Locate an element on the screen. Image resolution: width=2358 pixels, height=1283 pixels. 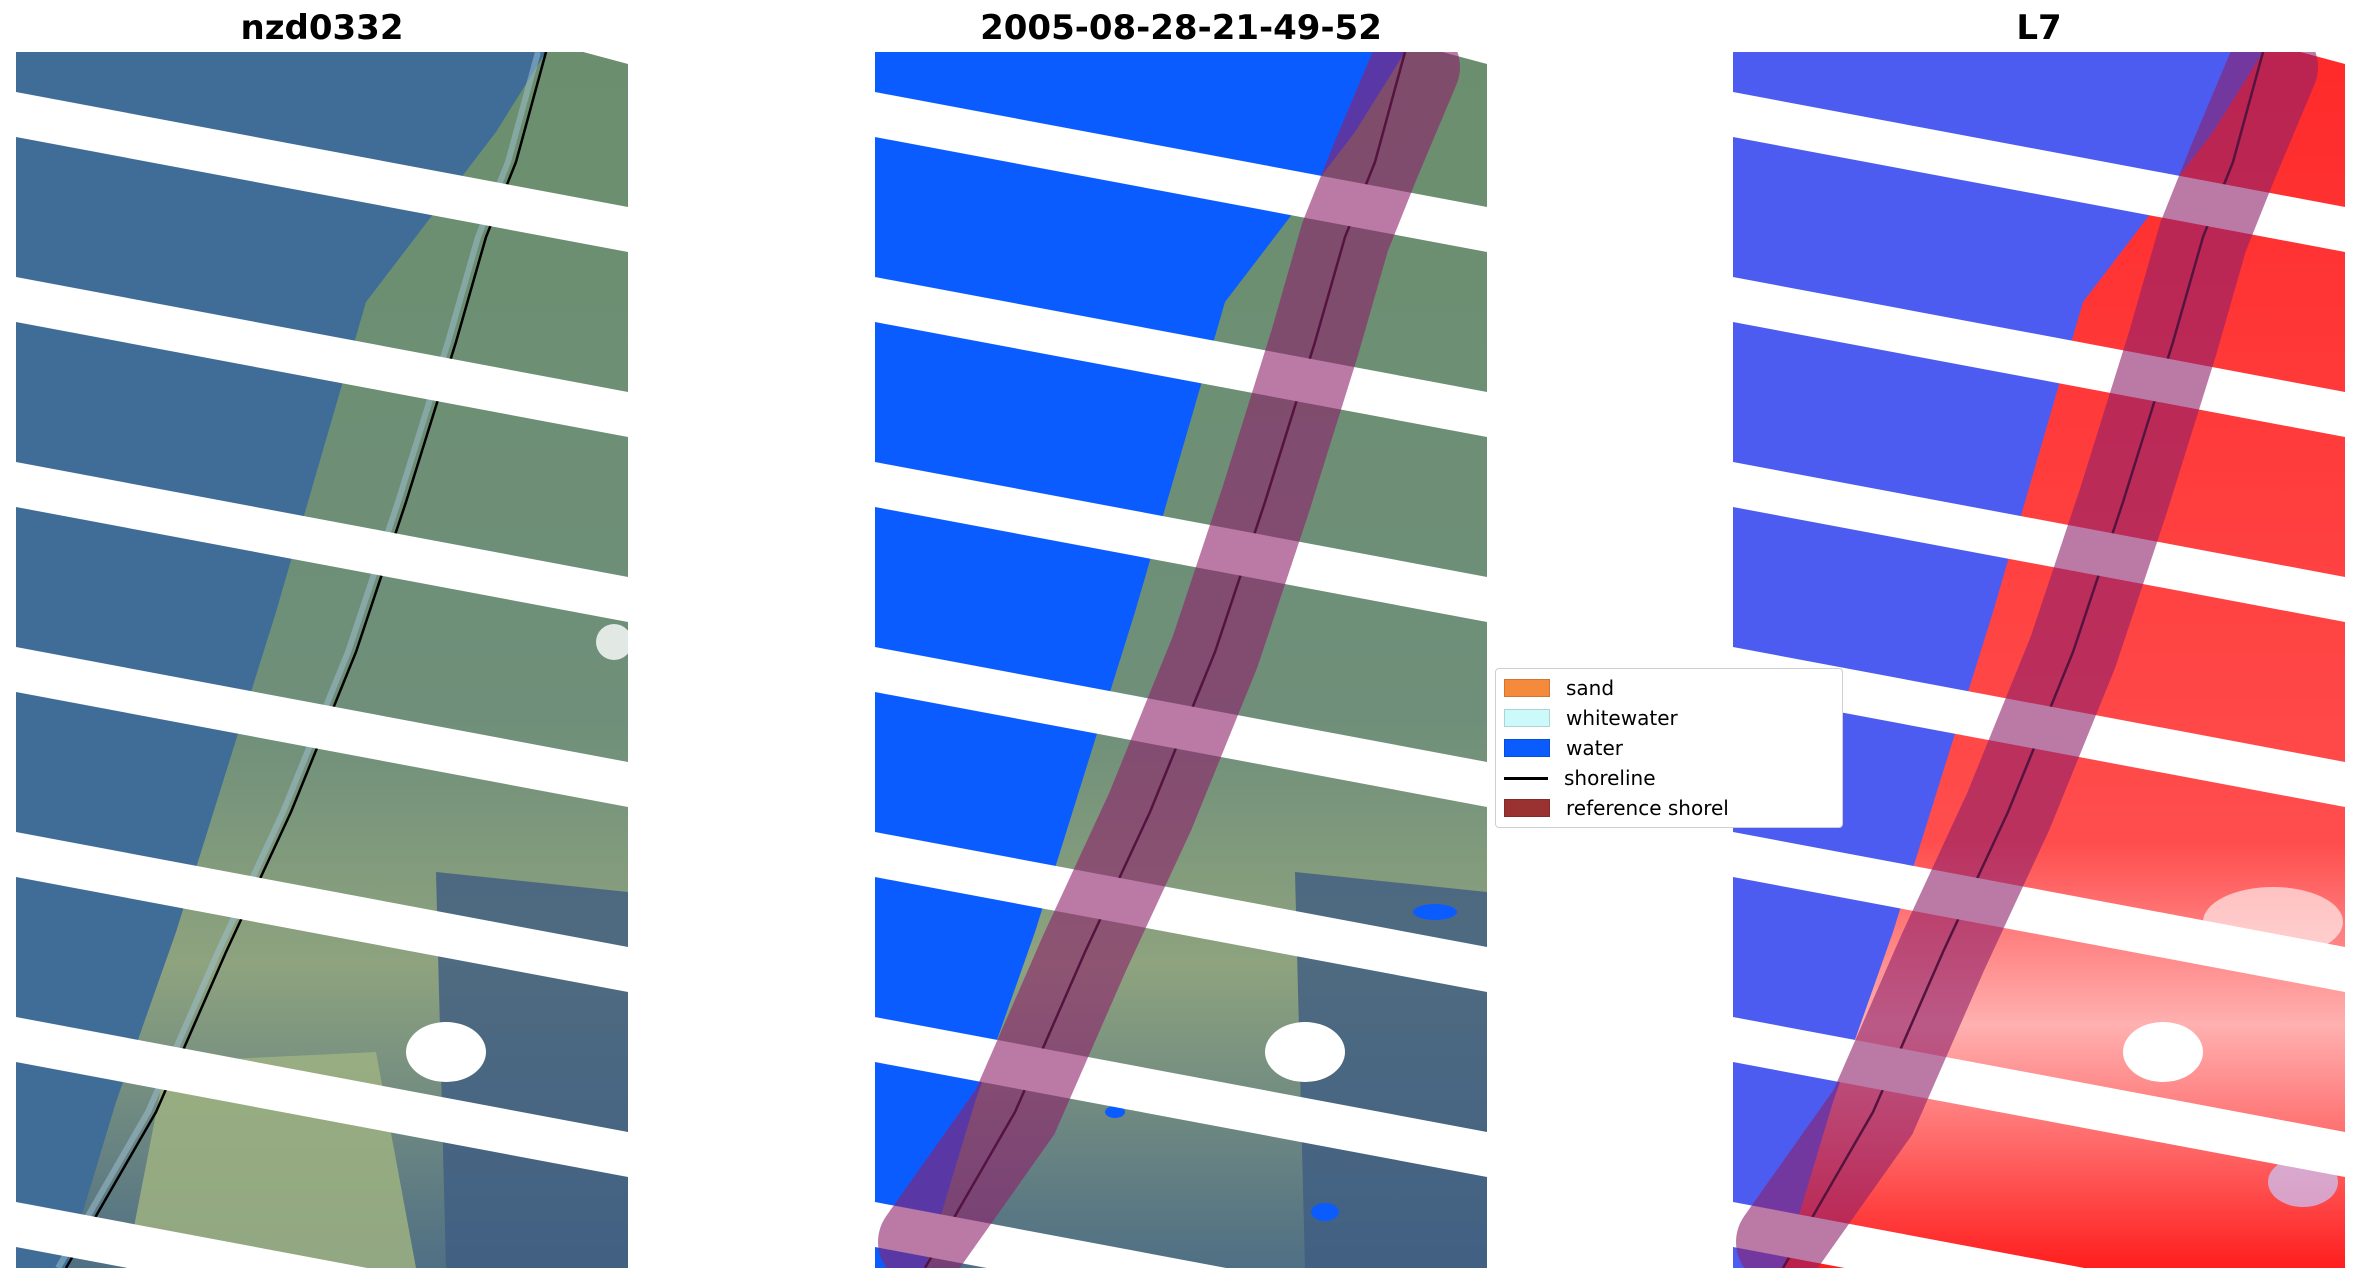
legend-item-water: water is located at coordinates (1563, 748).